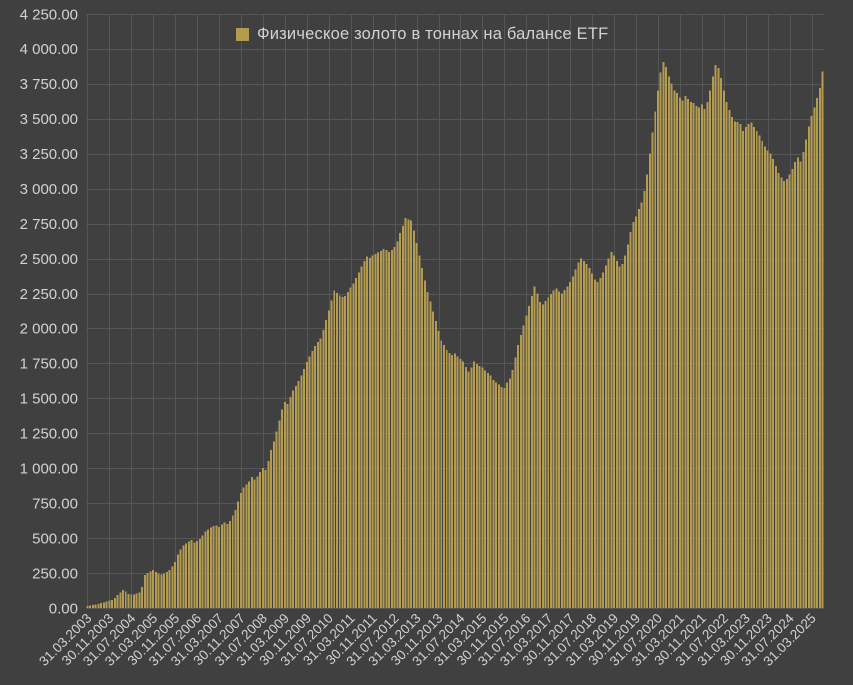 The height and width of the screenshot is (685, 853). Describe the element at coordinates (63, 608) in the screenshot. I see `y-tick-label: 0.00` at that location.